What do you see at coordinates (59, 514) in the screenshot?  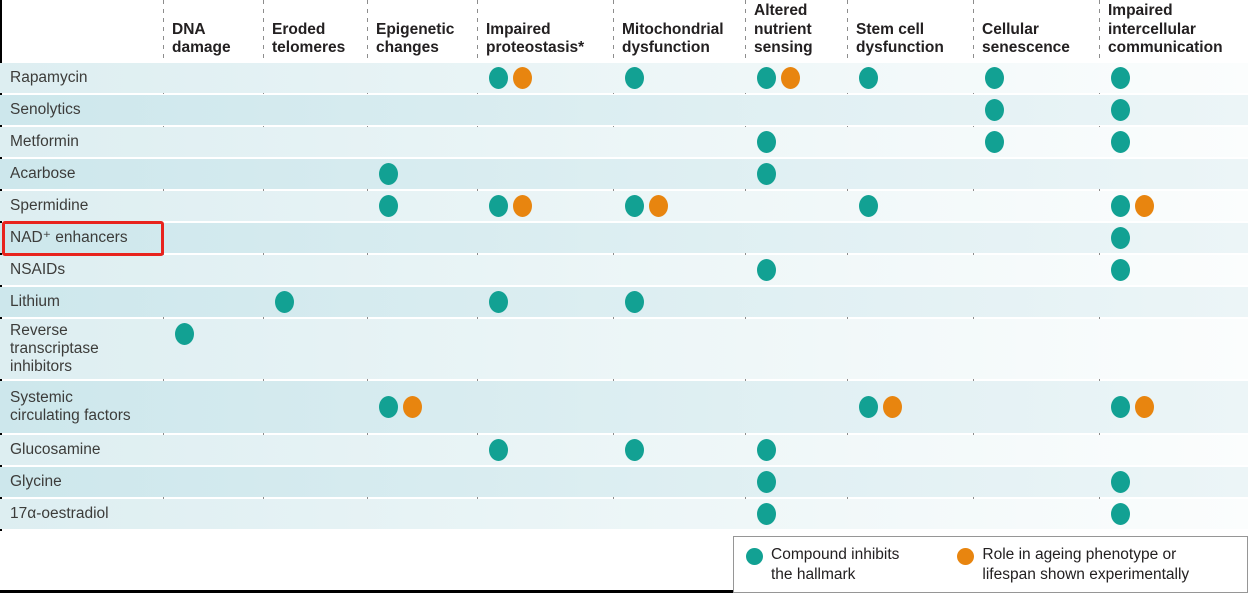 I see `row-label: 17α-oestradiol` at bounding box center [59, 514].